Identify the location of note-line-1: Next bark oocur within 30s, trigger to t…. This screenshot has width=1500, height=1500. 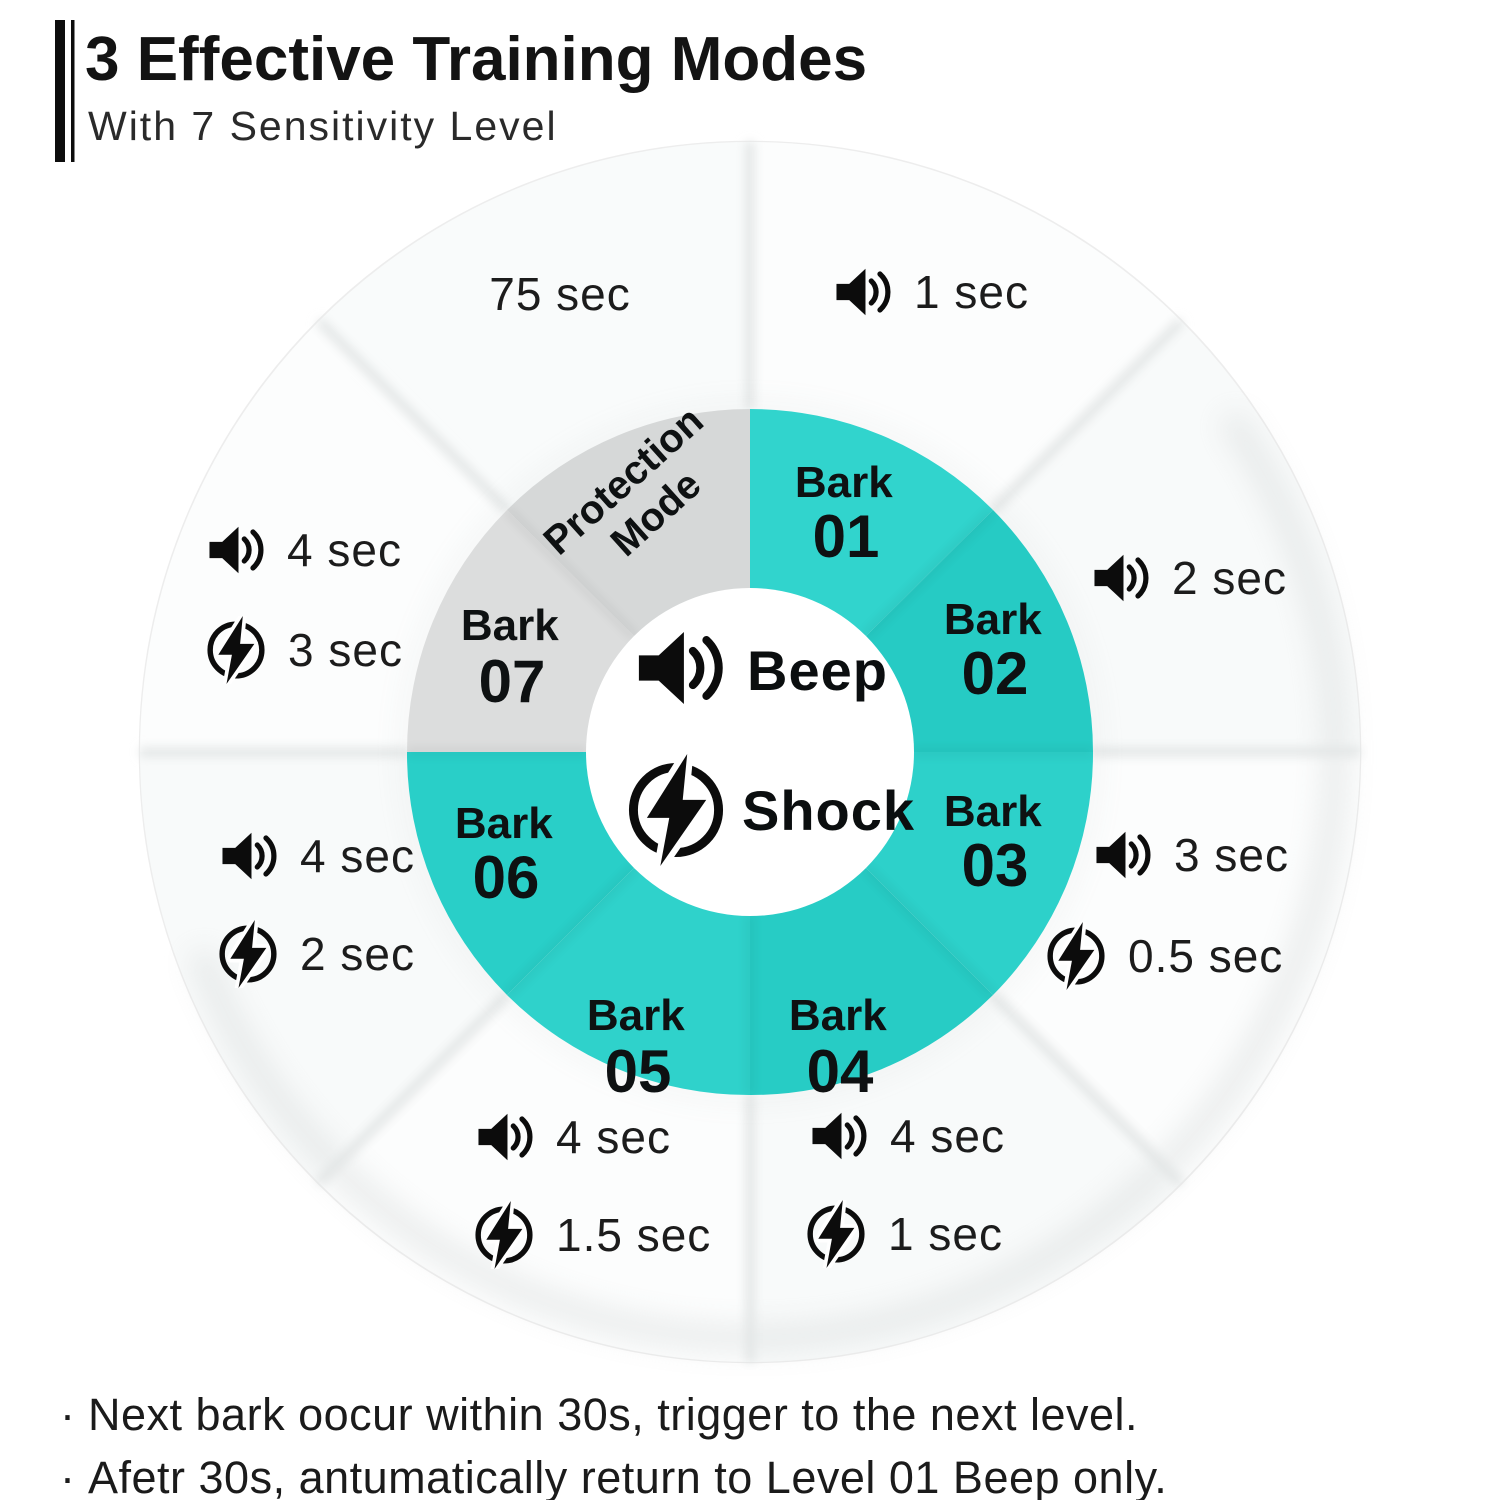
(613, 1414).